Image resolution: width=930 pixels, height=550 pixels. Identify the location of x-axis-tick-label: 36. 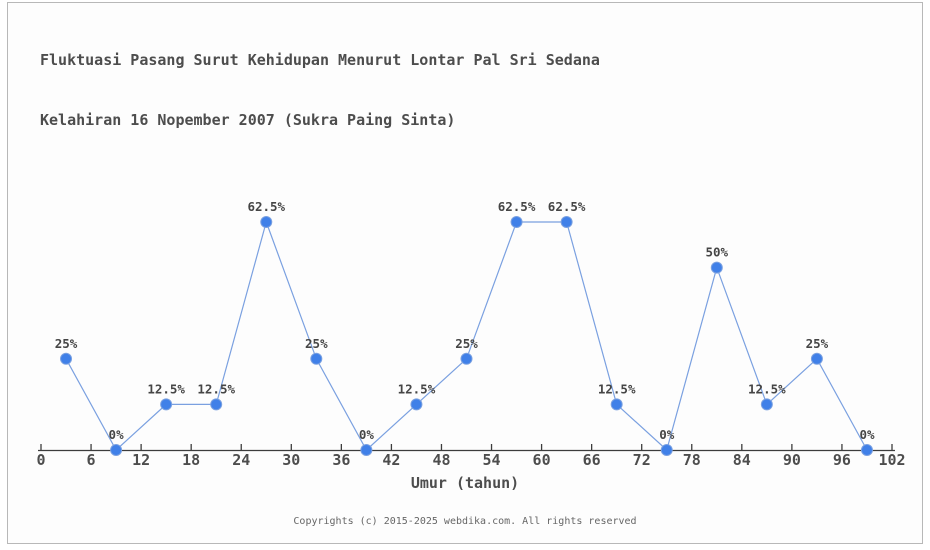
(341, 460).